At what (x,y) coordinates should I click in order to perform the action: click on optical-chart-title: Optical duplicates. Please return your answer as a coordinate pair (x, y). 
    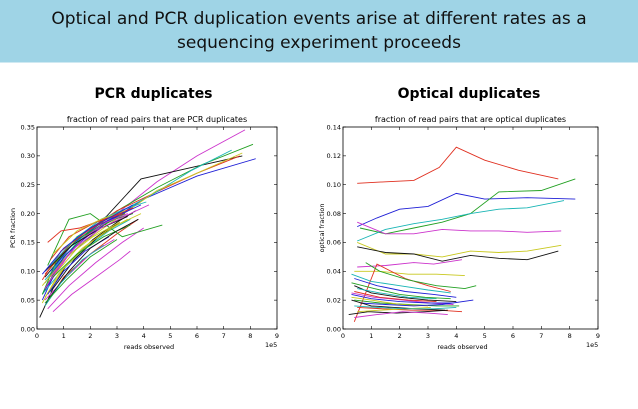
    Looking at the image, I should click on (469, 94).